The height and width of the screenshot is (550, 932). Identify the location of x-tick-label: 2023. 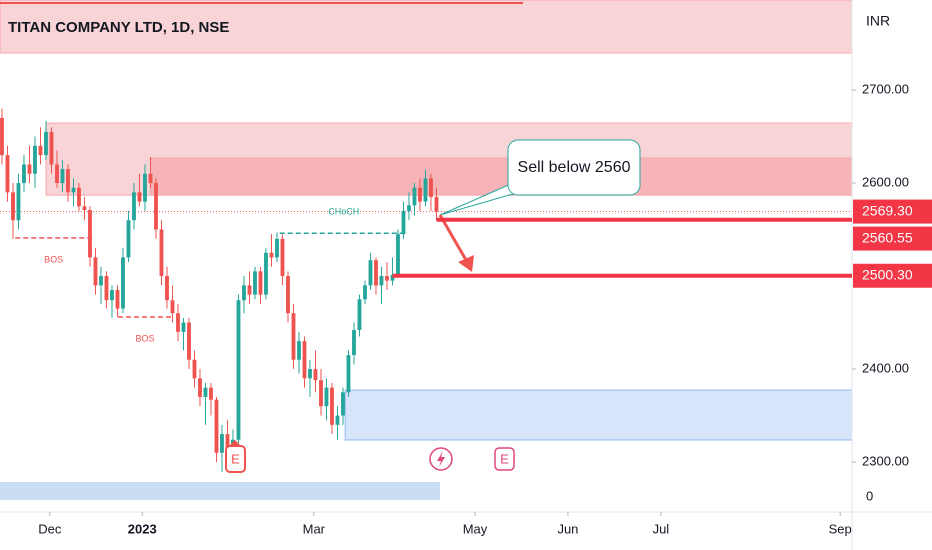
(142, 528).